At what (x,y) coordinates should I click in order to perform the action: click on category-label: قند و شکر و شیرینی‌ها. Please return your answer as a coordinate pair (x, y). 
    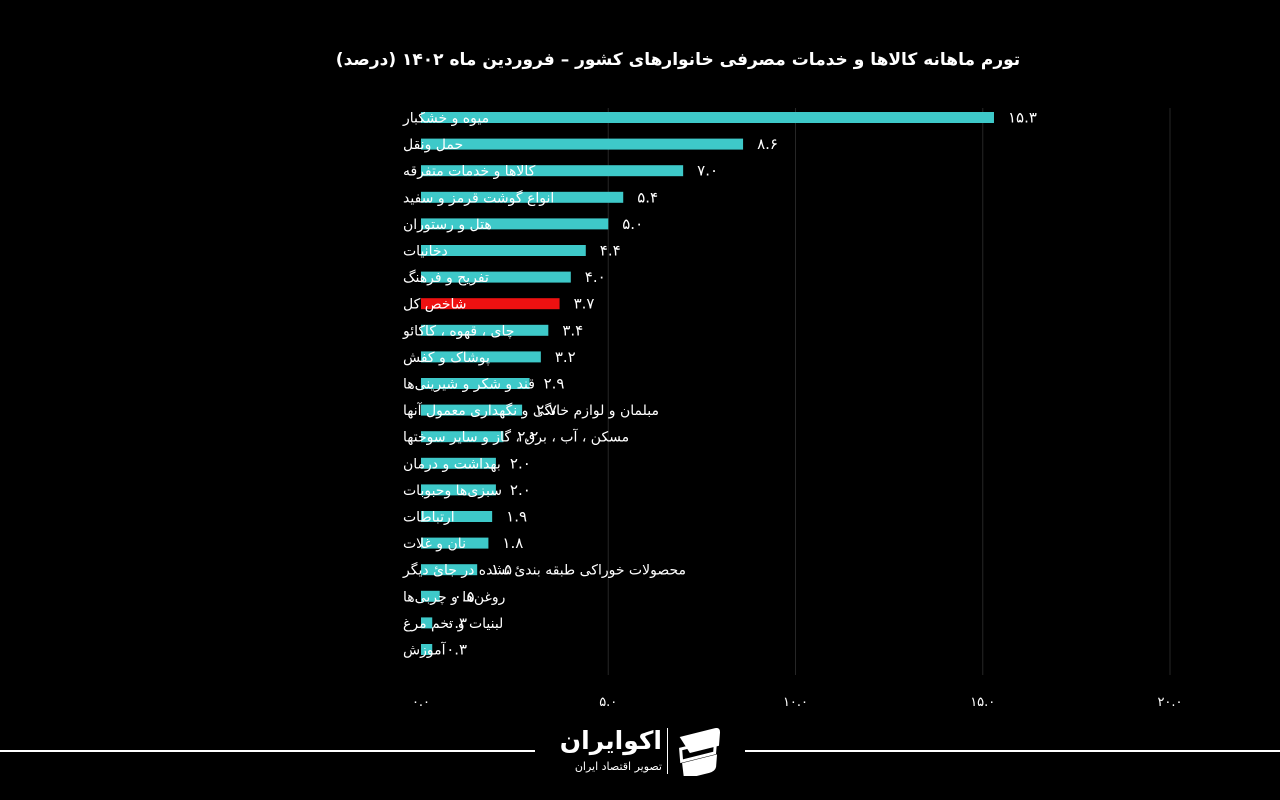
    Looking at the image, I should click on (469, 385).